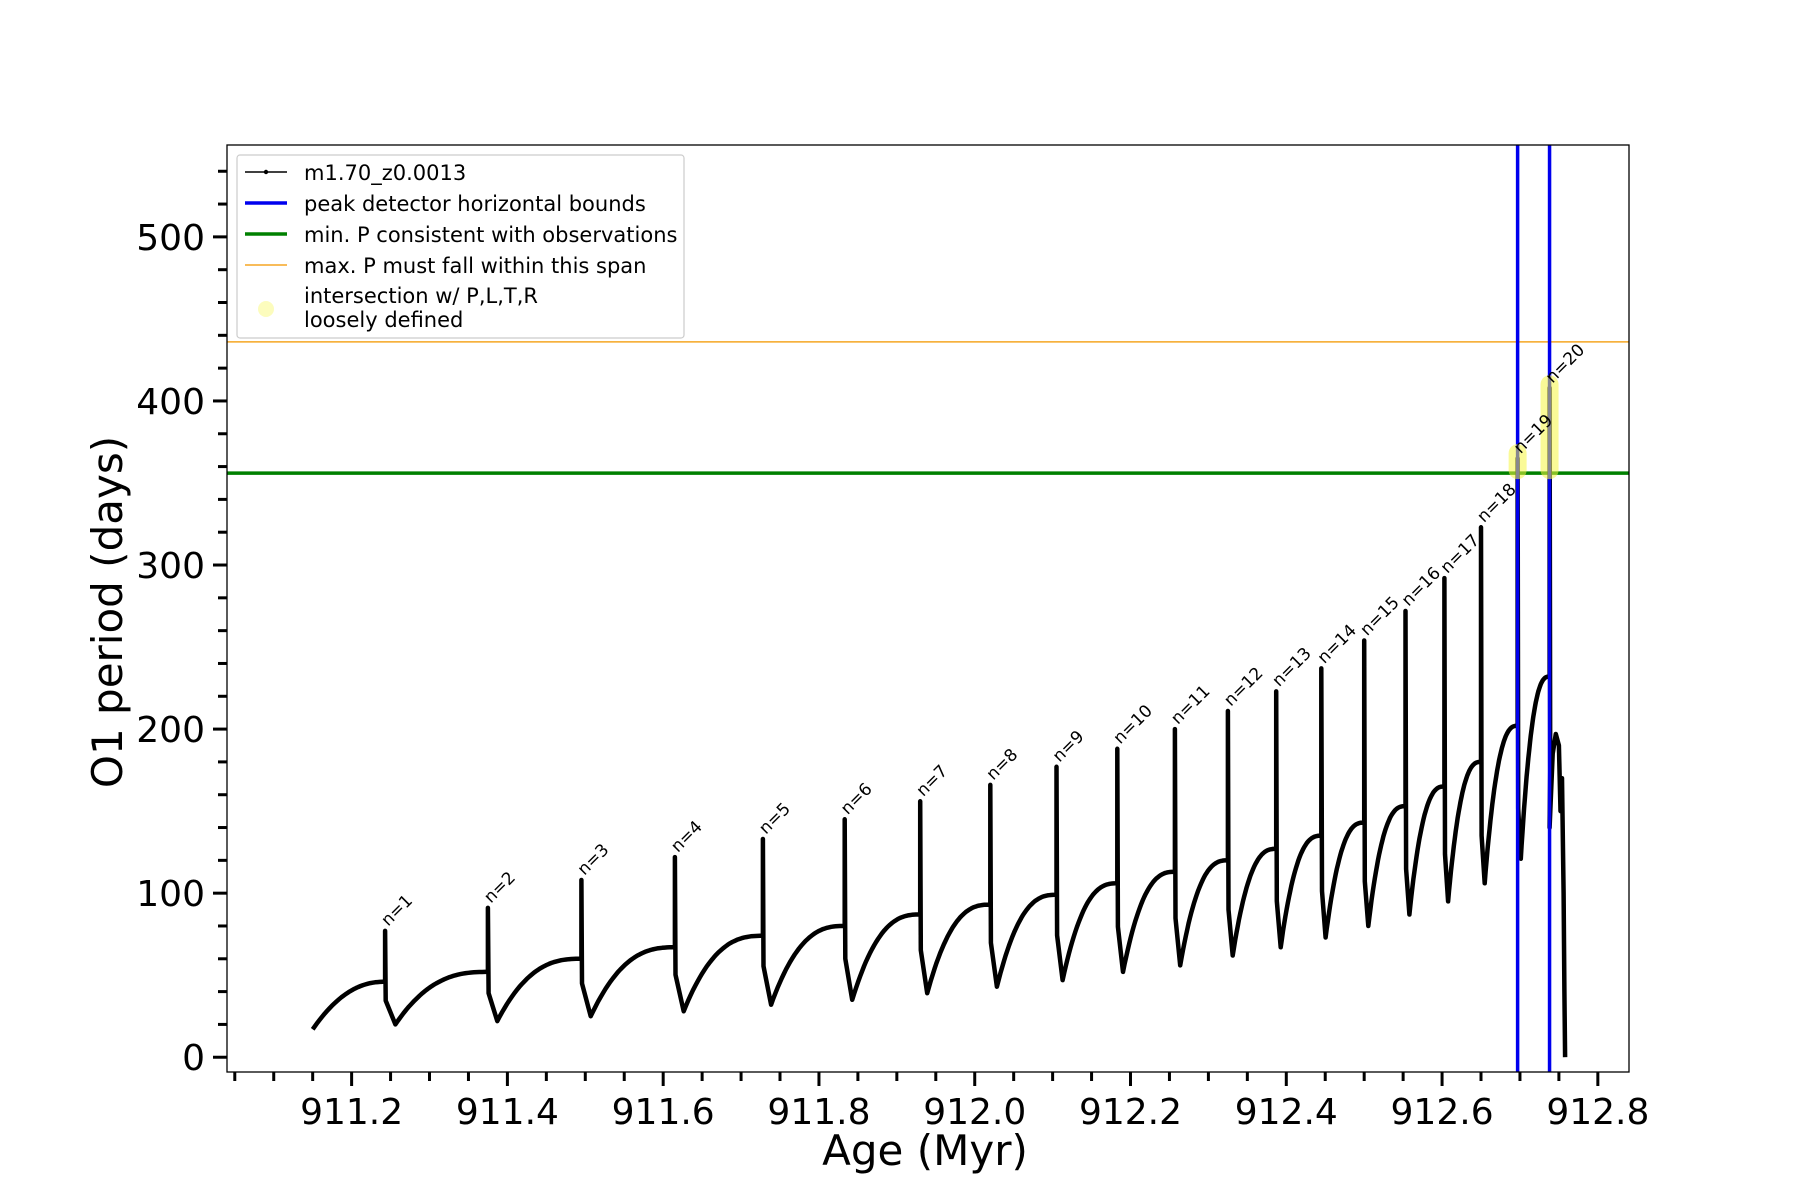 The width and height of the screenshot is (1800, 1200). Describe the element at coordinates (170, 730) in the screenshot. I see `y-tick-label: 200` at that location.